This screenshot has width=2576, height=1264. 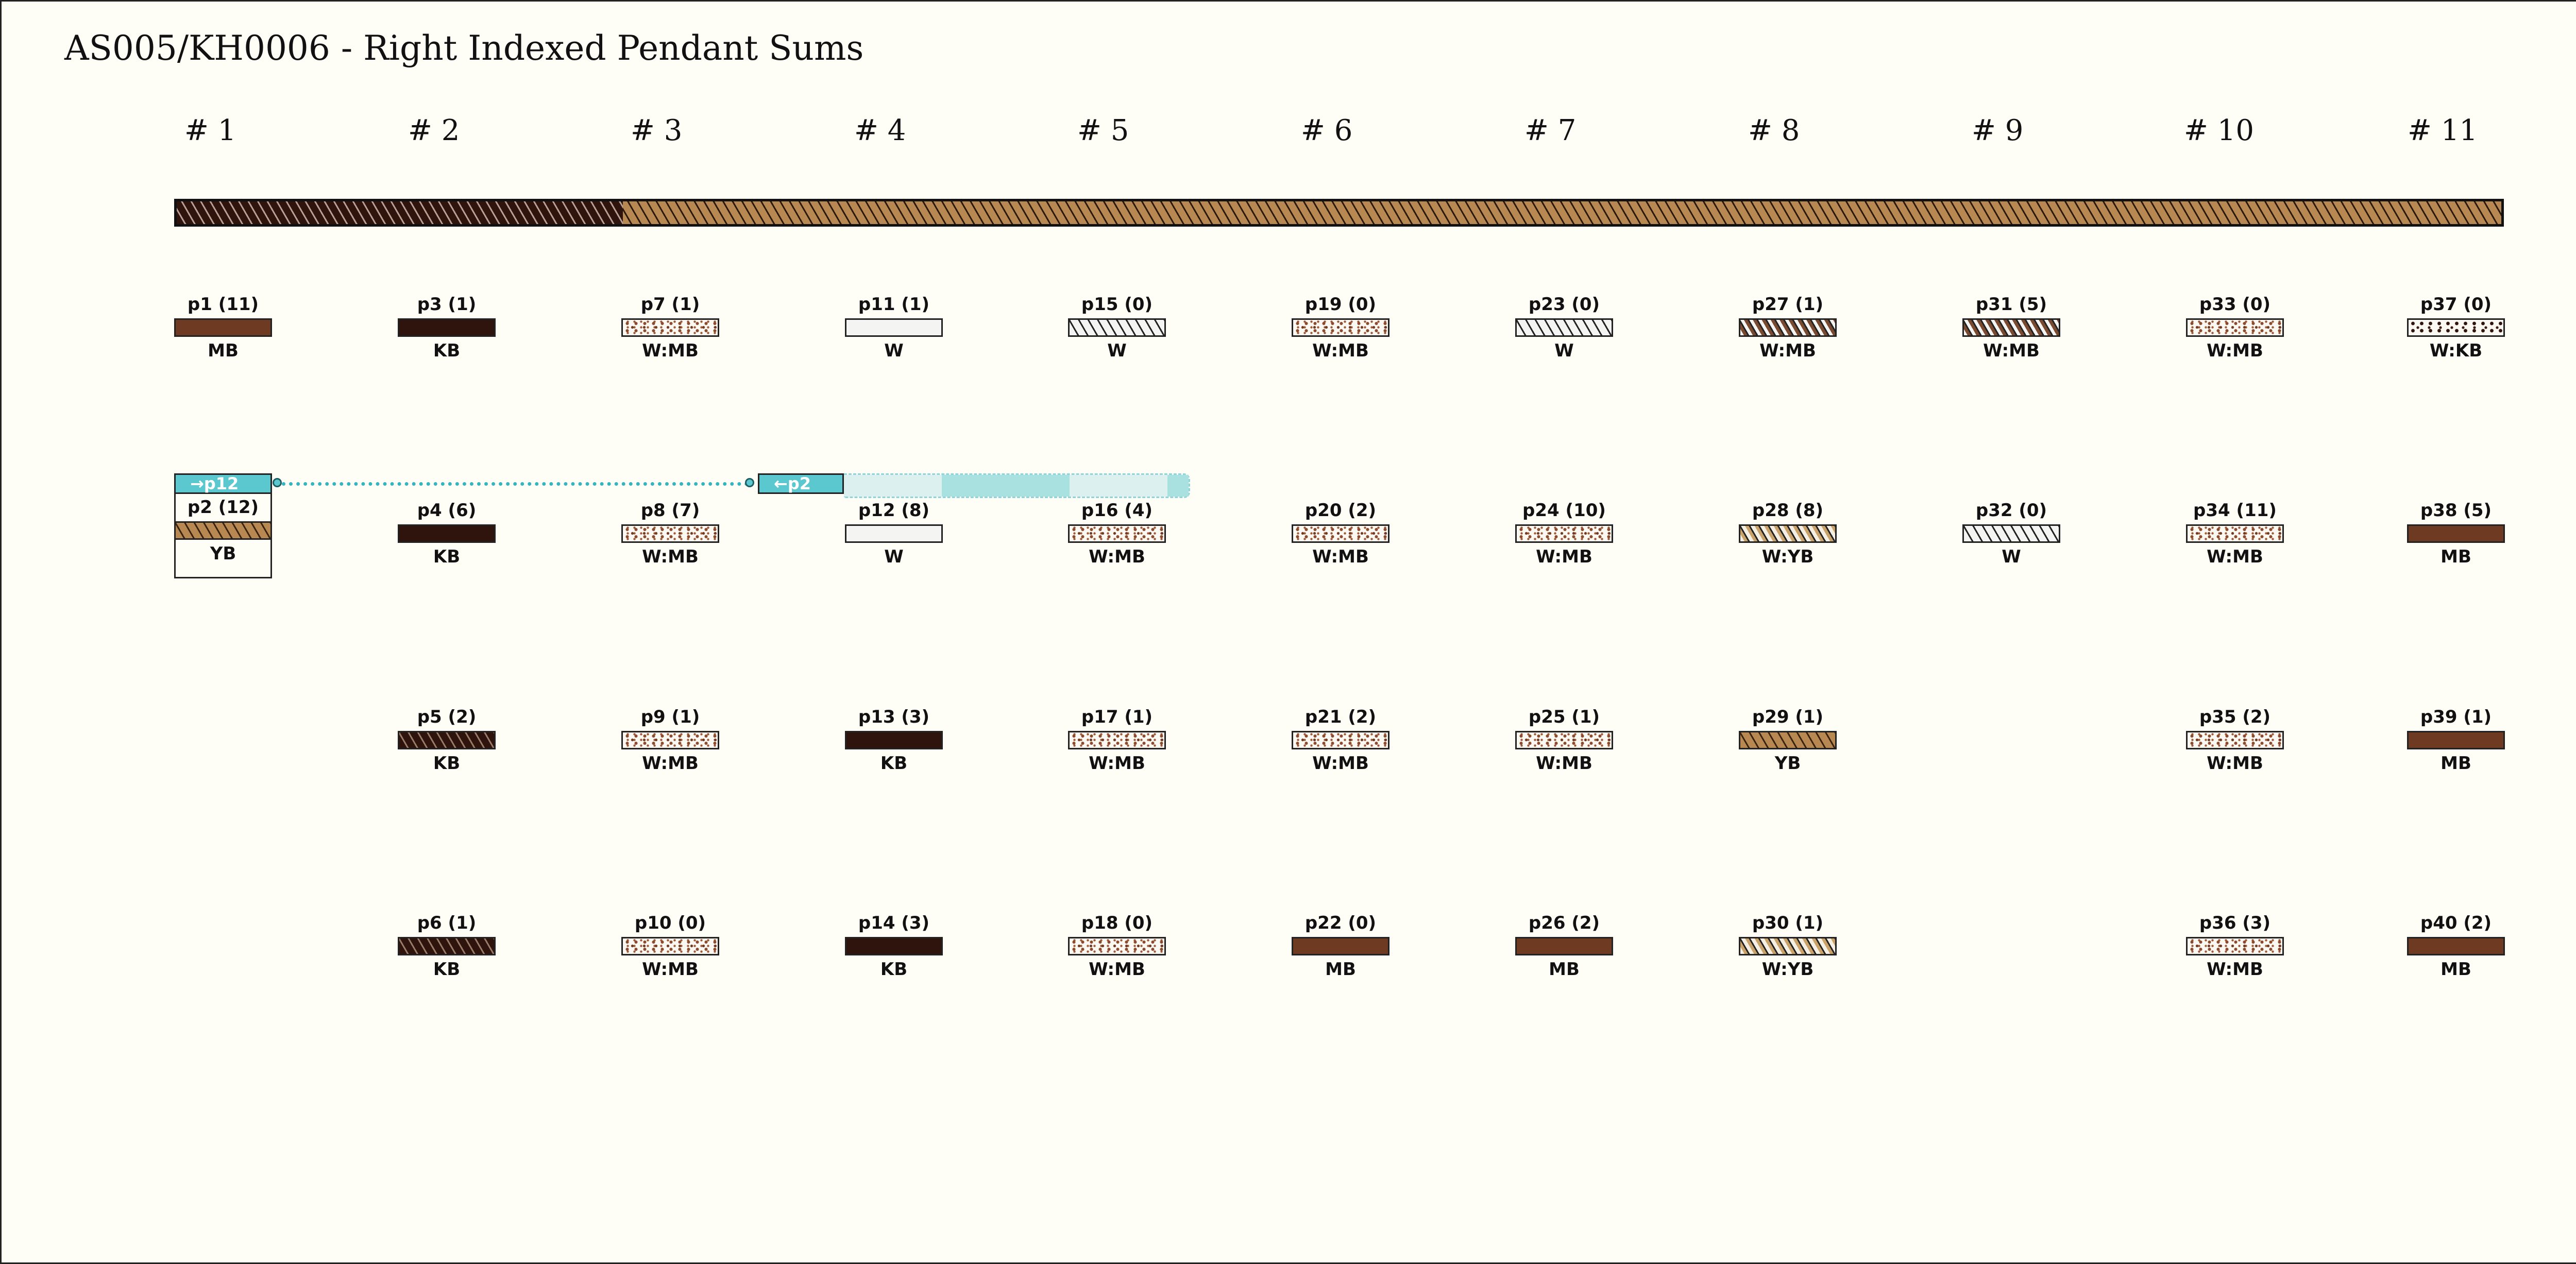 What do you see at coordinates (670, 923) in the screenshot?
I see `pendant-label: p10 (0)` at bounding box center [670, 923].